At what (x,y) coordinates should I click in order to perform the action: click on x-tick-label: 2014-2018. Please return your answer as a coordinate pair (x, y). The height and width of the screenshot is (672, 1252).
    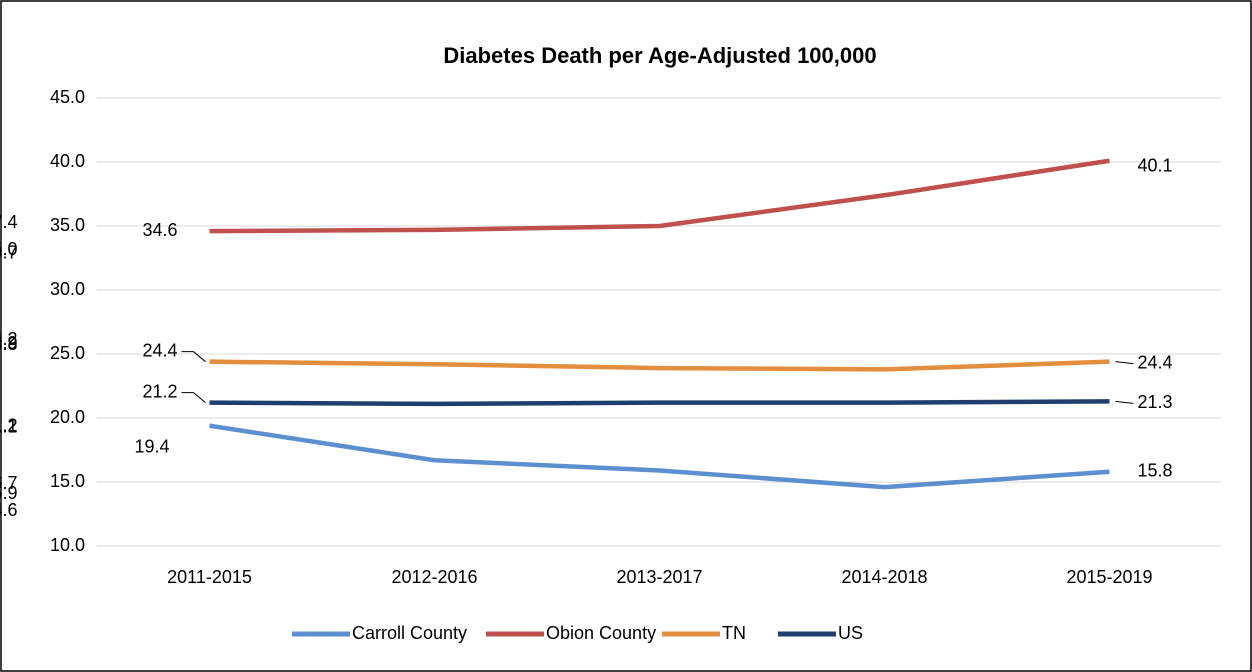
    Looking at the image, I should click on (884, 577).